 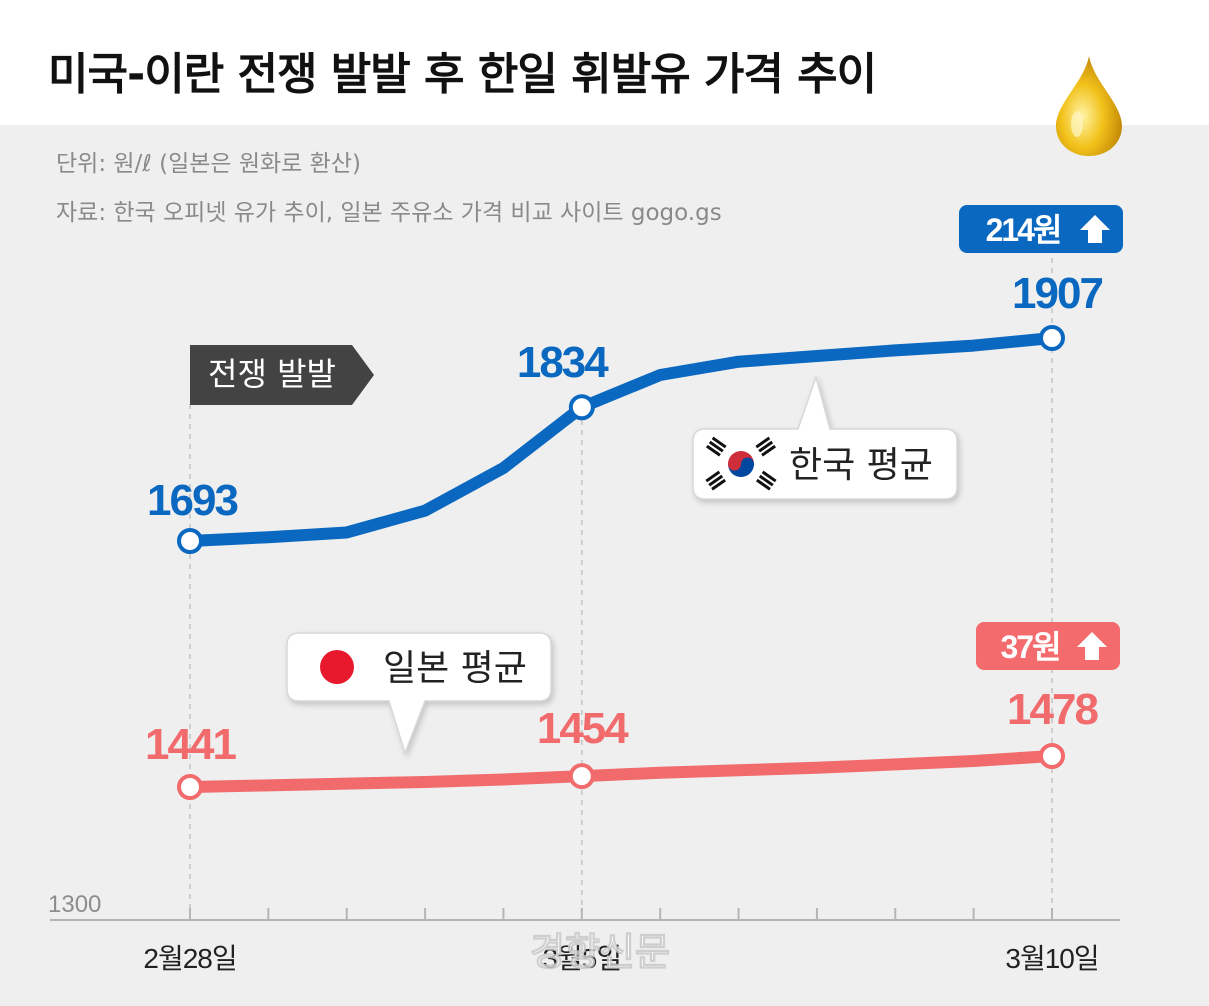 I want to click on change-badge: 214원, so click(x=1041, y=229).